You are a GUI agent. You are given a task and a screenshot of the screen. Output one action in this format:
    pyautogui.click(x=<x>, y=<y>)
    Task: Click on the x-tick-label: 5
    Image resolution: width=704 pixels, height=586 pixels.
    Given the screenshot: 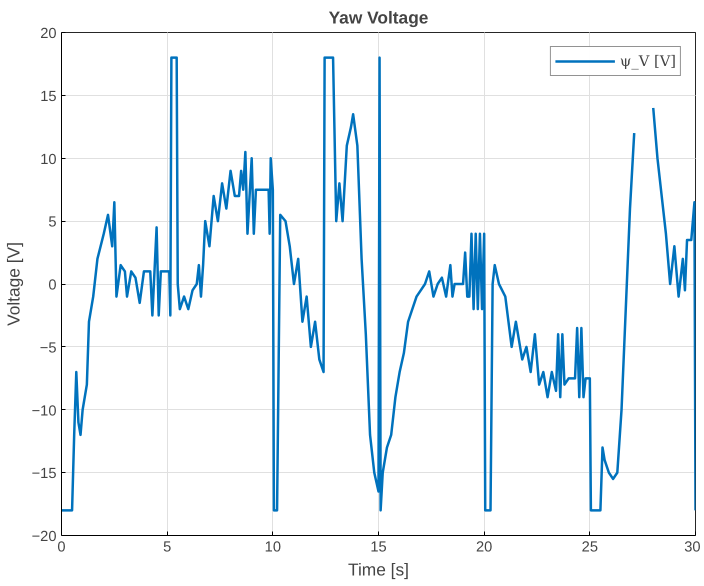 What is the action you would take?
    pyautogui.click(x=167, y=548)
    